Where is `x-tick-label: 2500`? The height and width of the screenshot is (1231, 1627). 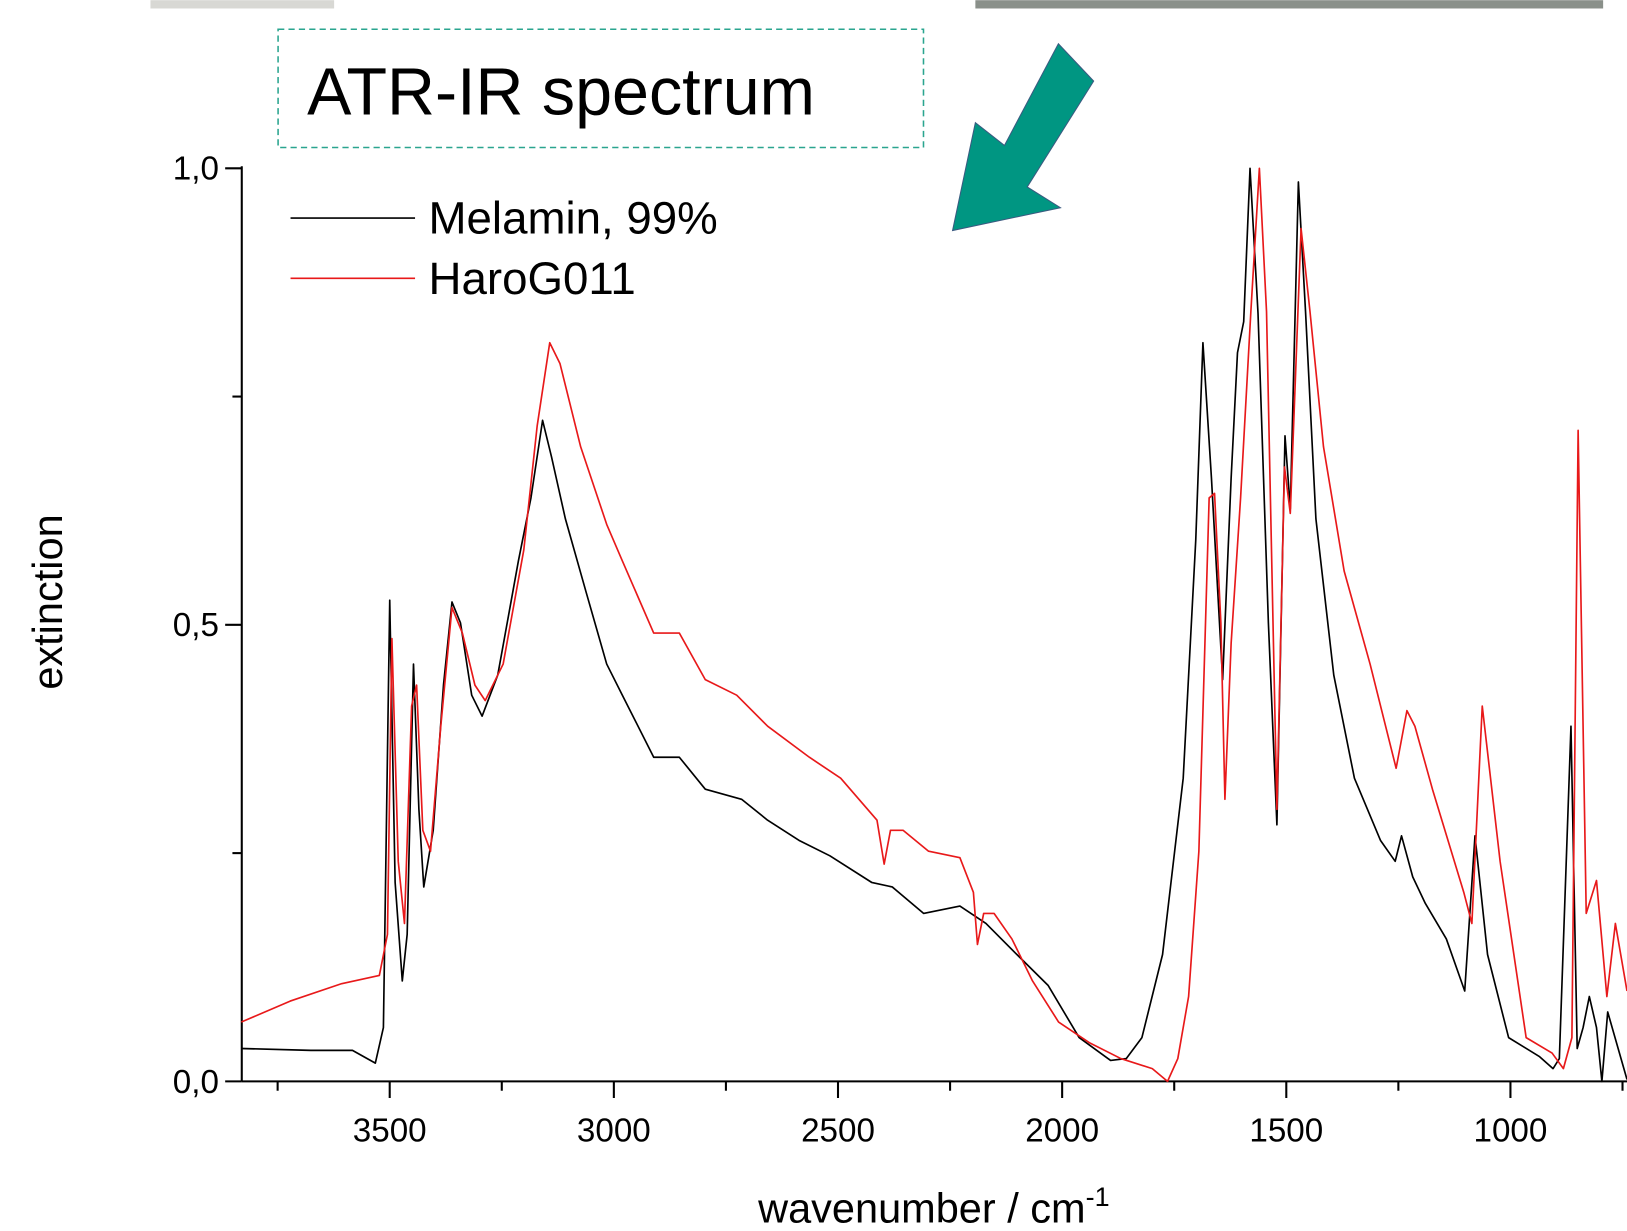 x-tick-label: 2500 is located at coordinates (838, 1131).